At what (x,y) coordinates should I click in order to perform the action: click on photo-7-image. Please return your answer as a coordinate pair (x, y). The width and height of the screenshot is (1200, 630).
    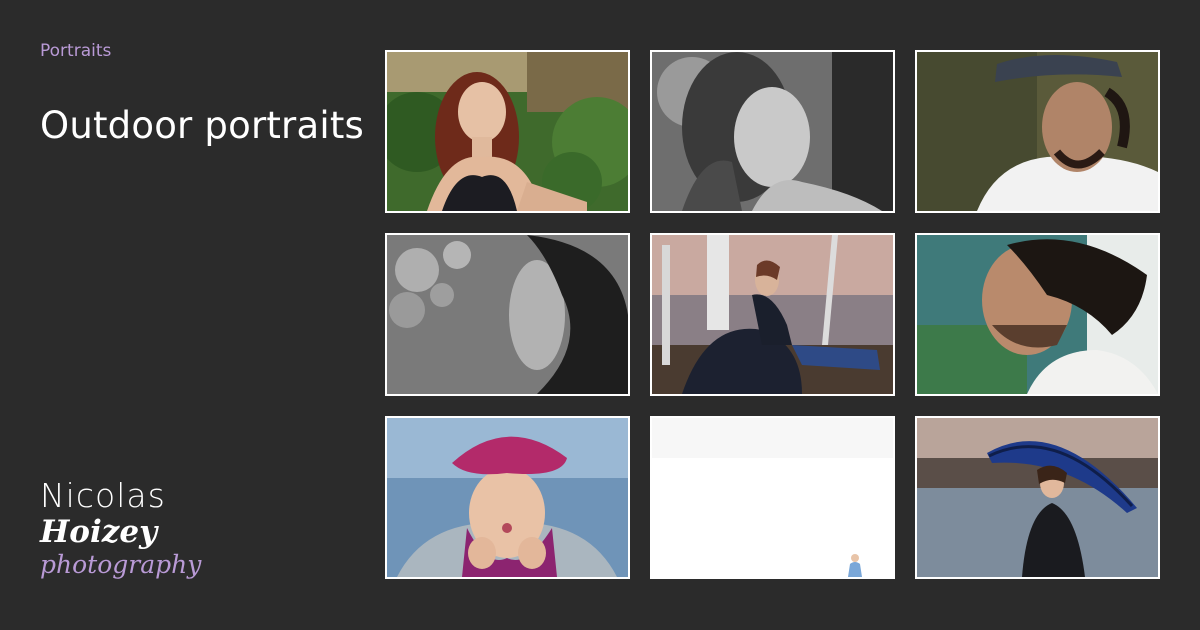
    Looking at the image, I should click on (507, 497).